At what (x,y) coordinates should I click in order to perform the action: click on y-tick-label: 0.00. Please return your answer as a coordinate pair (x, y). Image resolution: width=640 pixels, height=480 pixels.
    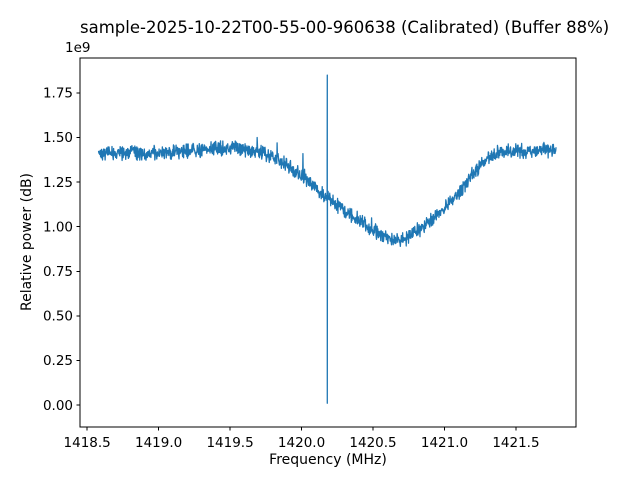
    Looking at the image, I should click on (58, 406).